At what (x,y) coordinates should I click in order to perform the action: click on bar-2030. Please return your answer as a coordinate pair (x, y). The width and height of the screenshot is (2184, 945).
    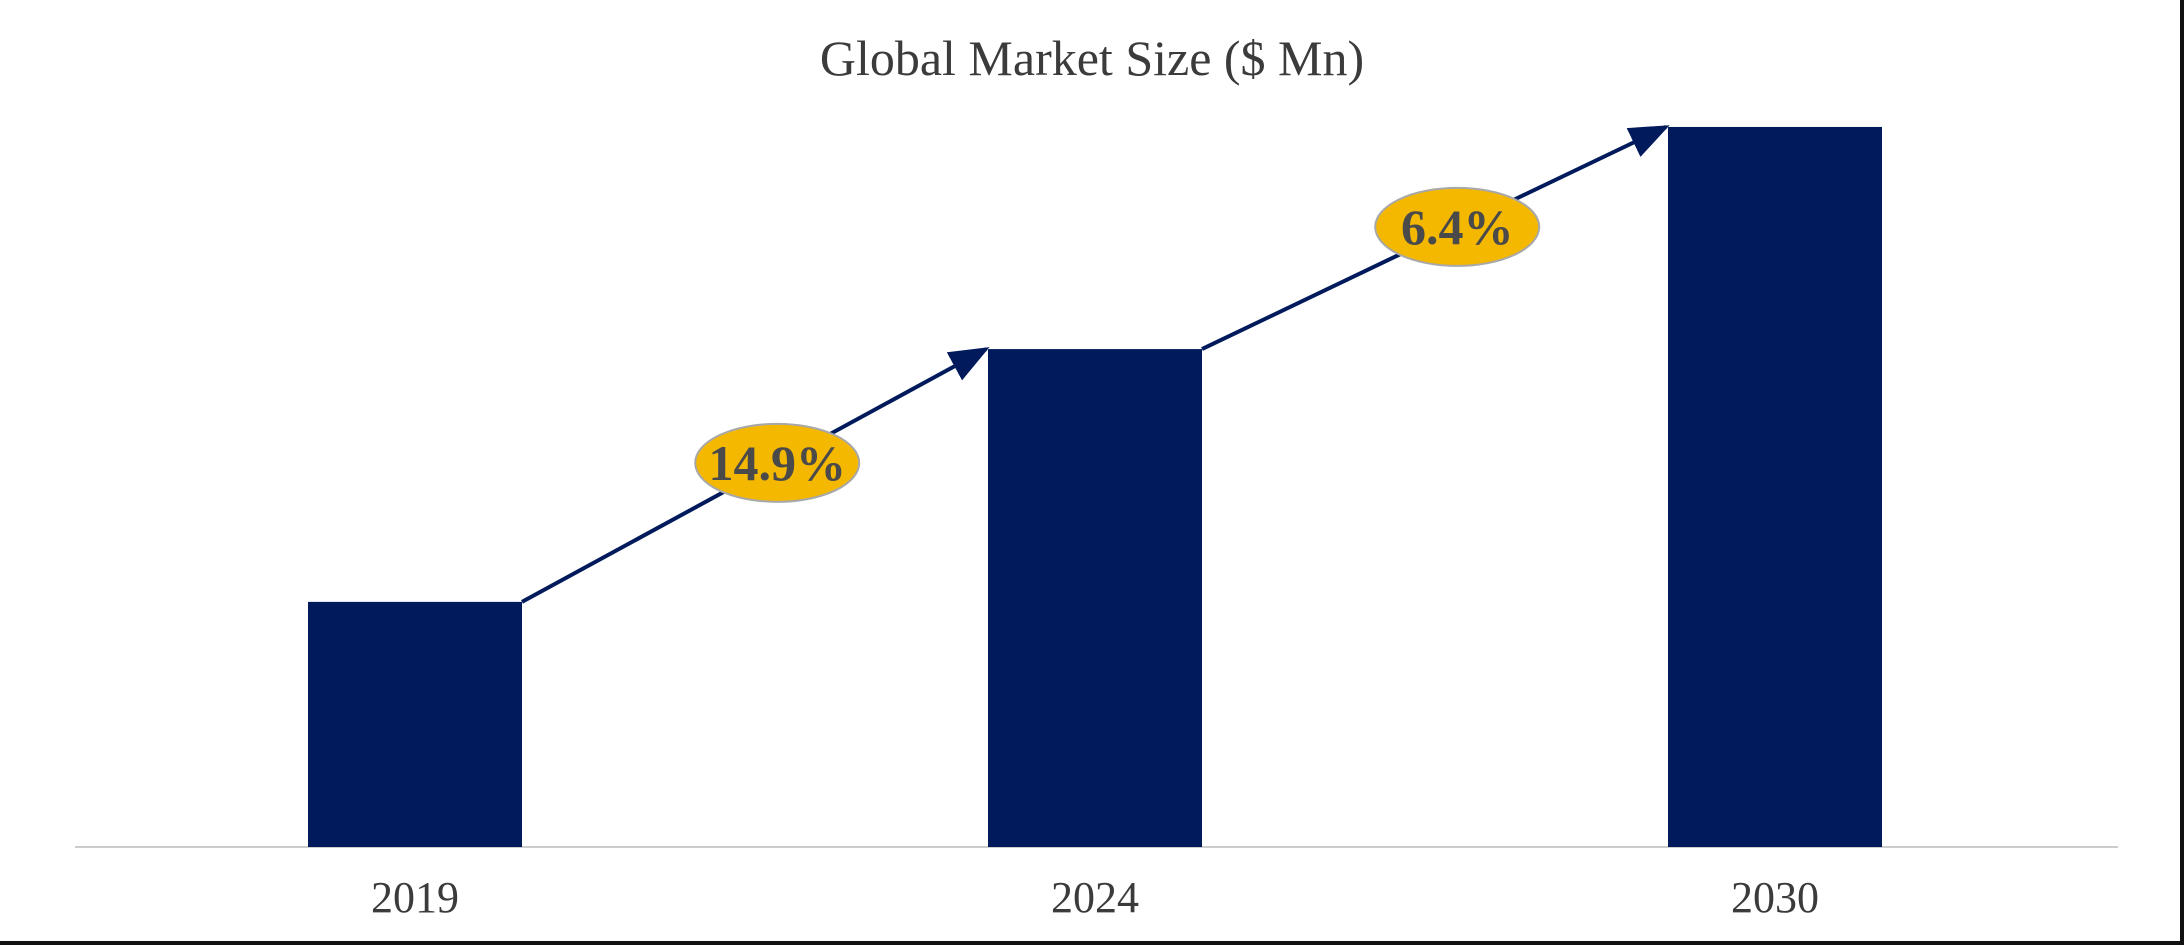
    Looking at the image, I should click on (1775, 486).